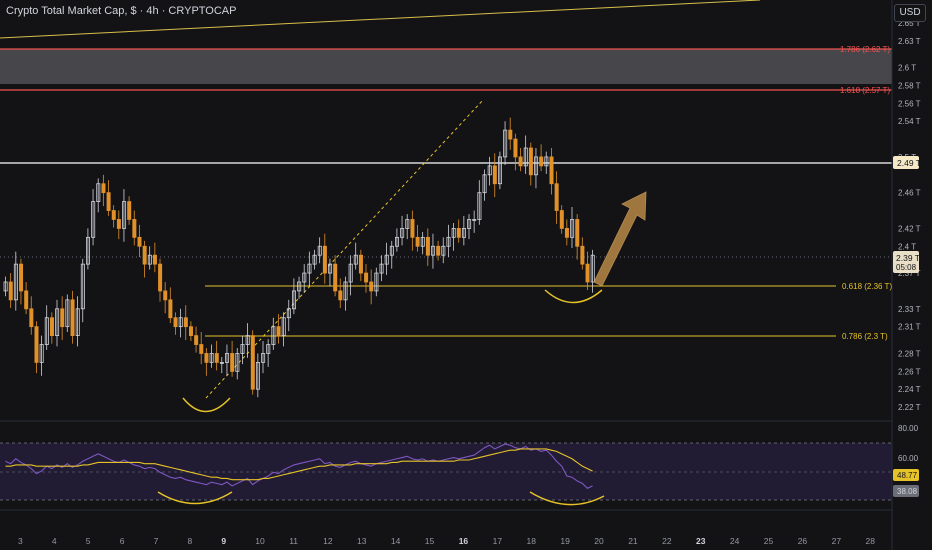 The image size is (932, 550). Describe the element at coordinates (446, 66) in the screenshot. I see `fib-zone-box` at that location.